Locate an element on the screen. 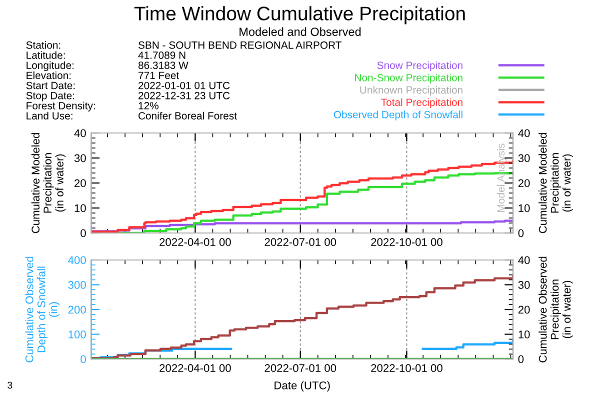 This screenshot has height=400, width=600. y-tick-label: 30 is located at coordinates (80, 158).